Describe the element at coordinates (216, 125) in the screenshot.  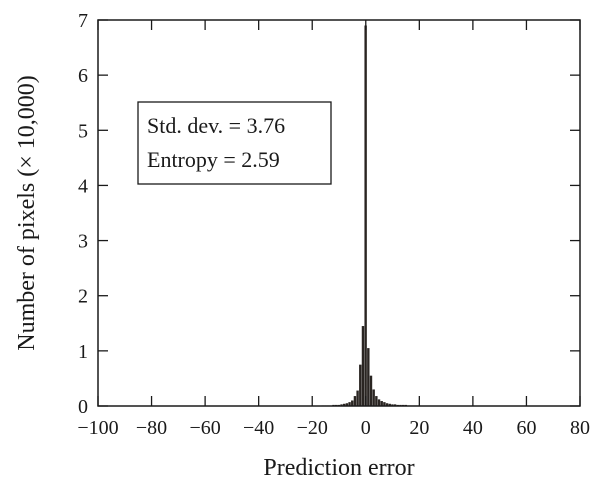
I see `std-dev-annotation: Std. dev. = 3.76` at that location.